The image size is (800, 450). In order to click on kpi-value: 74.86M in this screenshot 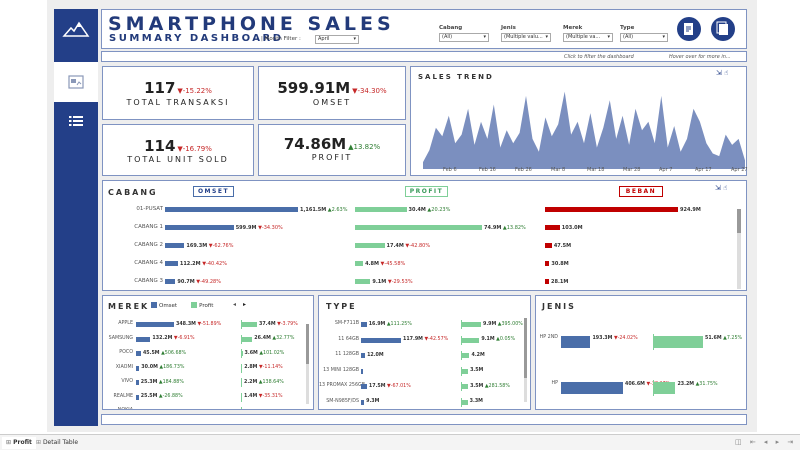, I will do `click(315, 144)`.